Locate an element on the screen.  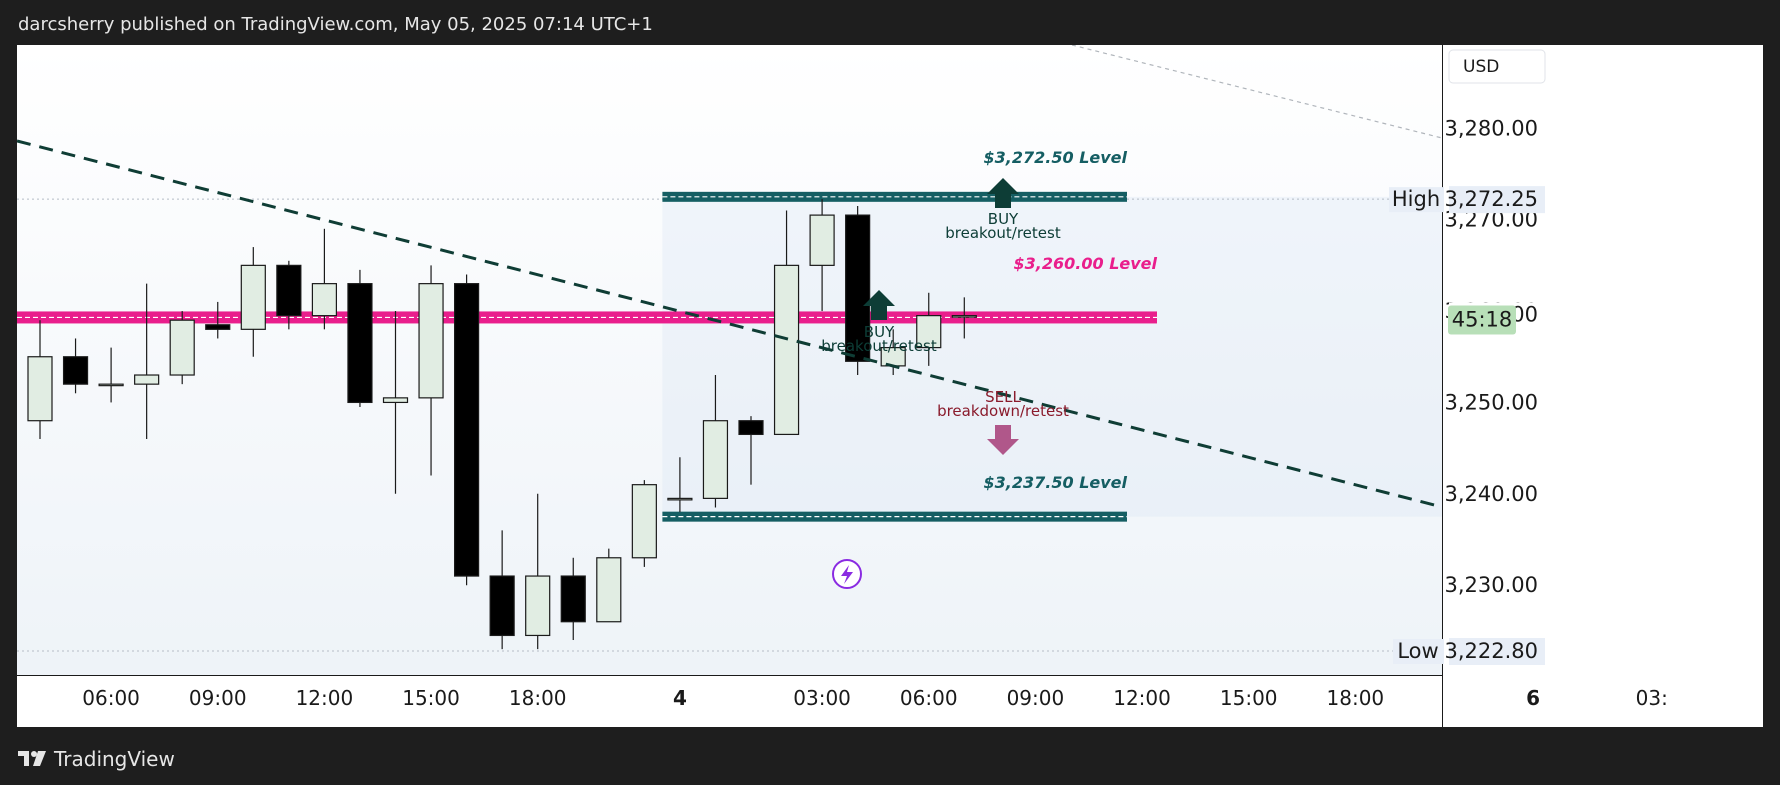
low-value-badge is located at coordinates (1497, 651).